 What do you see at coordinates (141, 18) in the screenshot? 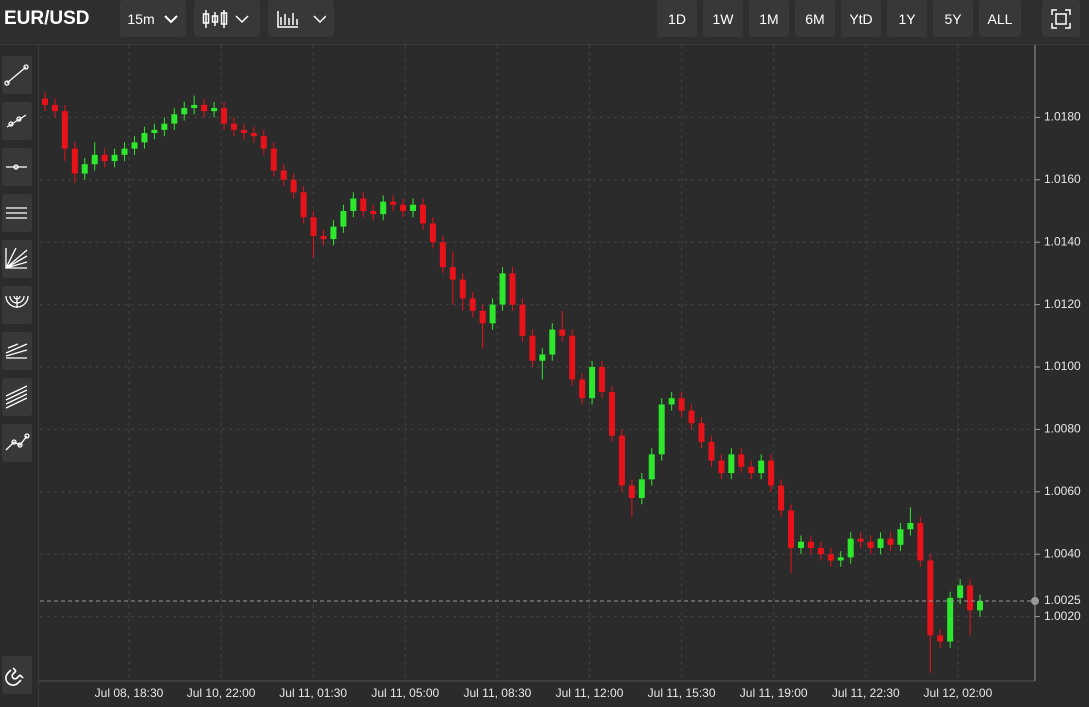
I see `interval: 15m` at bounding box center [141, 18].